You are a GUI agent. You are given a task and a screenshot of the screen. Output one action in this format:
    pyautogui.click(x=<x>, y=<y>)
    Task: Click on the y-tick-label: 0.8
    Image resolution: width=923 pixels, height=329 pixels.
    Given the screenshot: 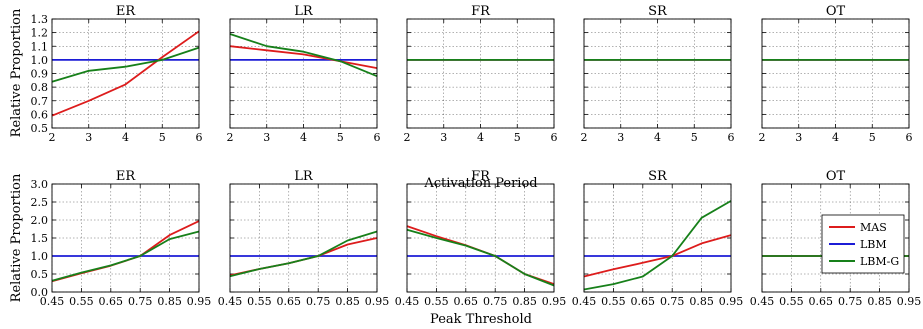 What is the action you would take?
    pyautogui.click(x=40, y=87)
    